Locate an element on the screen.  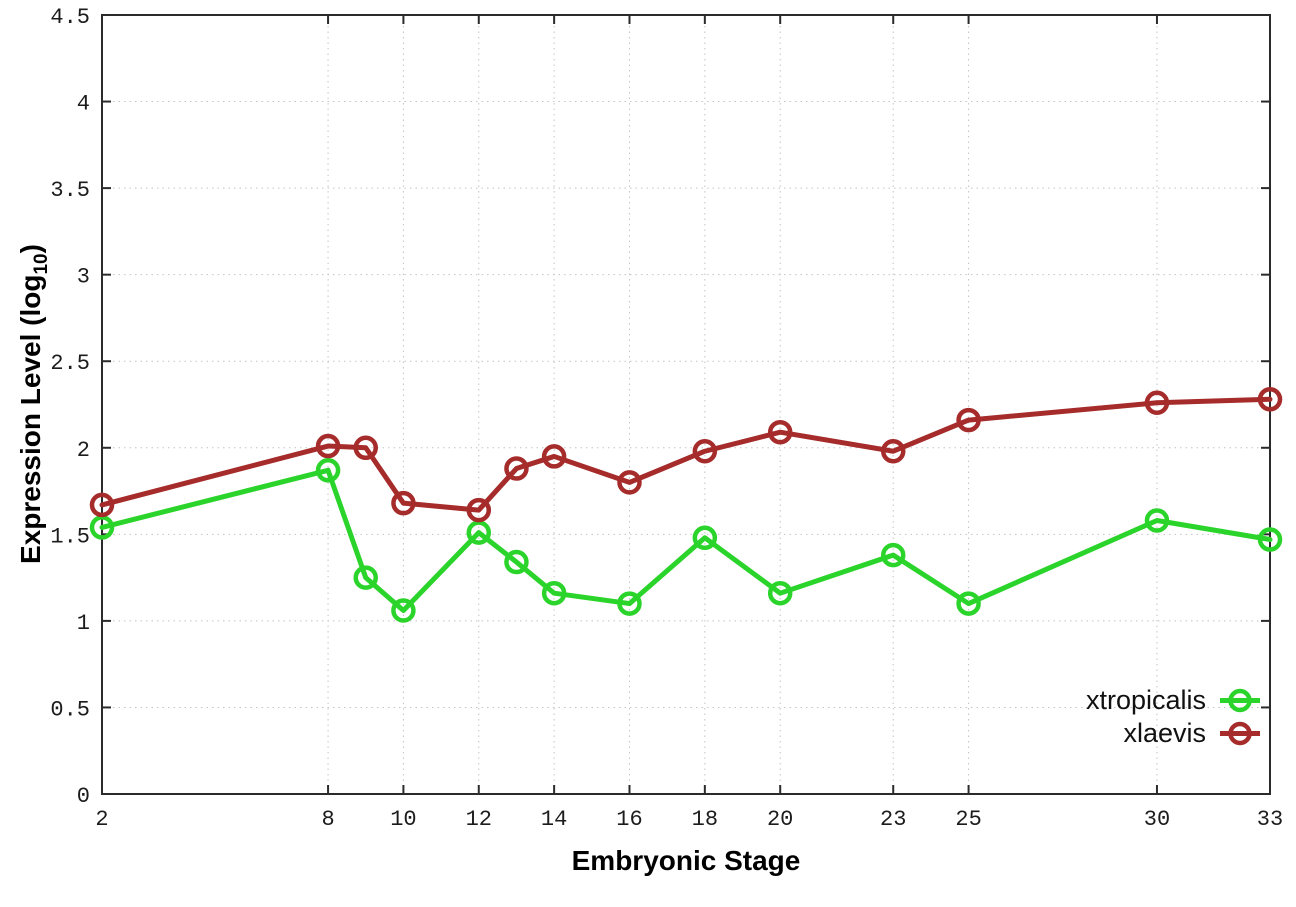
legend-label-xtropicalis: xtropicalis is located at coordinates (1145, 700).